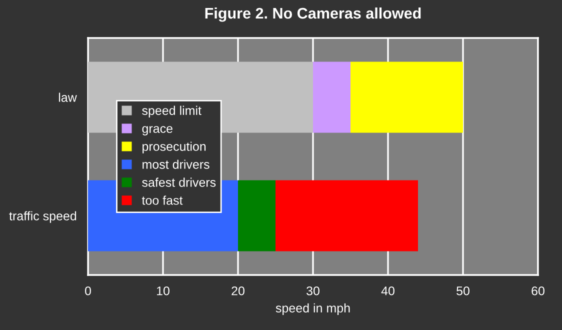 The height and width of the screenshot is (330, 562). I want to click on y-tick-label: traffic speed, so click(42, 217).